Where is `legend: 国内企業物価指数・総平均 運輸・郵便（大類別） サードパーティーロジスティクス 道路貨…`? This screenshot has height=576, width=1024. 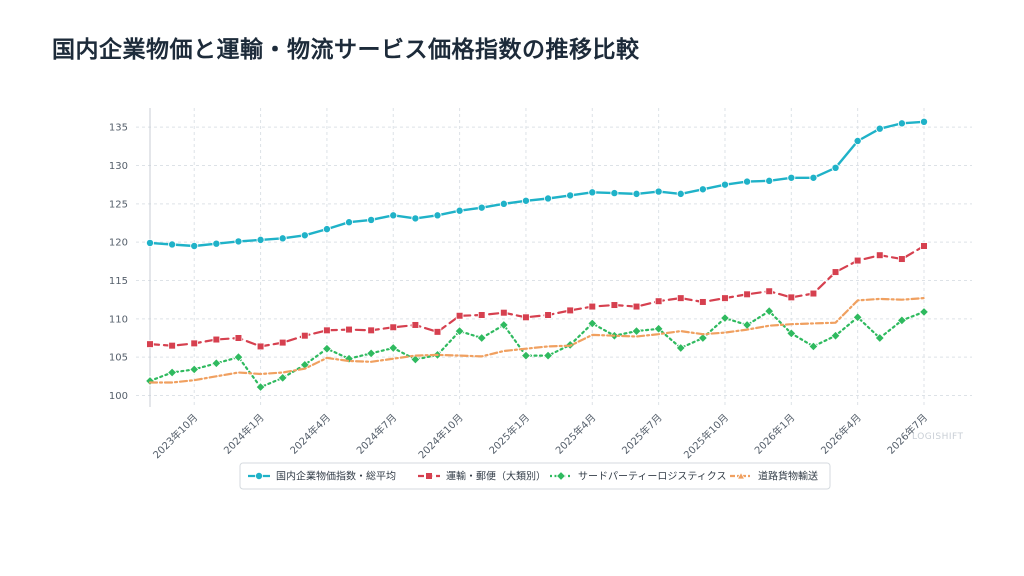
legend: 国内企業物価指数・総平均 運輸・郵便（大類別） サードパーティーロジスティクス 道路貨… is located at coordinates (535, 476).